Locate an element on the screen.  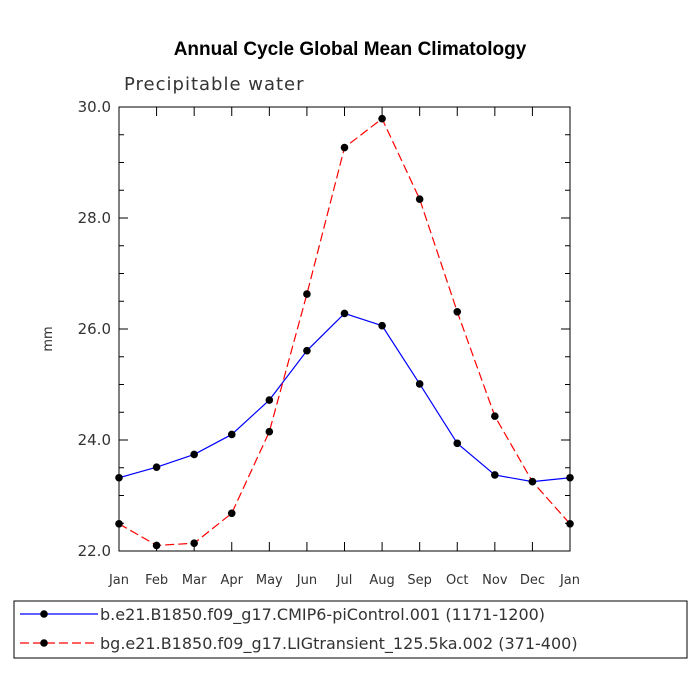
legend-box is located at coordinates (350, 629).